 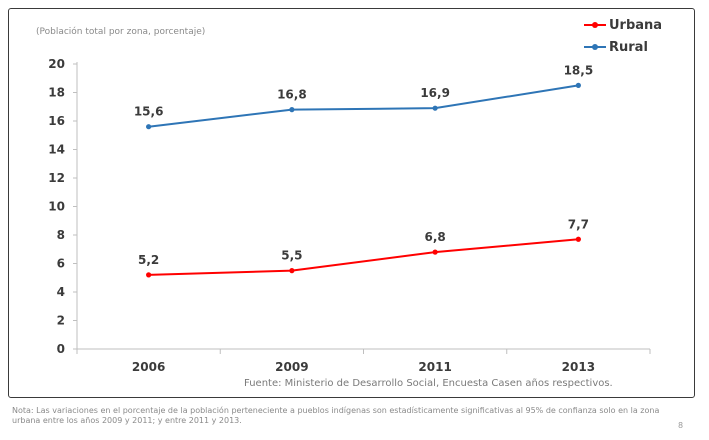 I want to click on series-line-rural, so click(x=363, y=106).